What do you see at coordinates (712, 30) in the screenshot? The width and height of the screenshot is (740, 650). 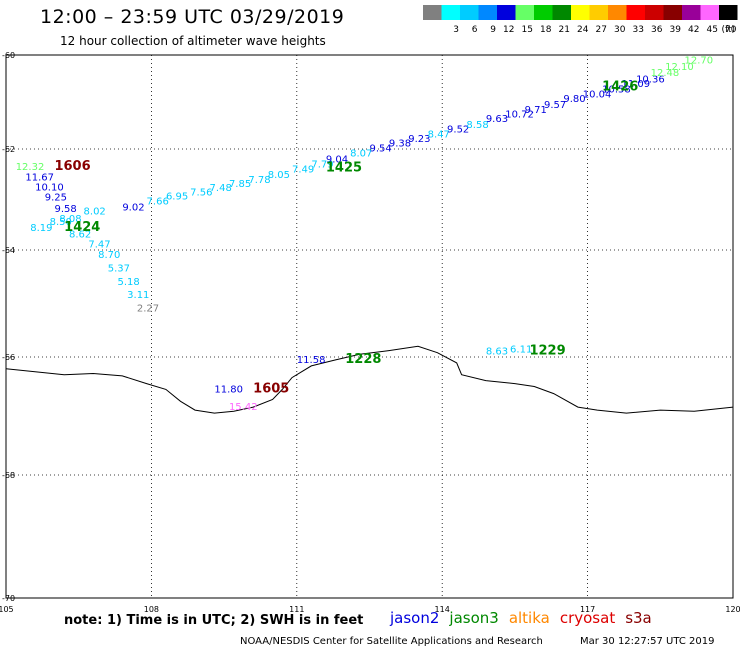 I see `legend-label: 45` at bounding box center [712, 30].